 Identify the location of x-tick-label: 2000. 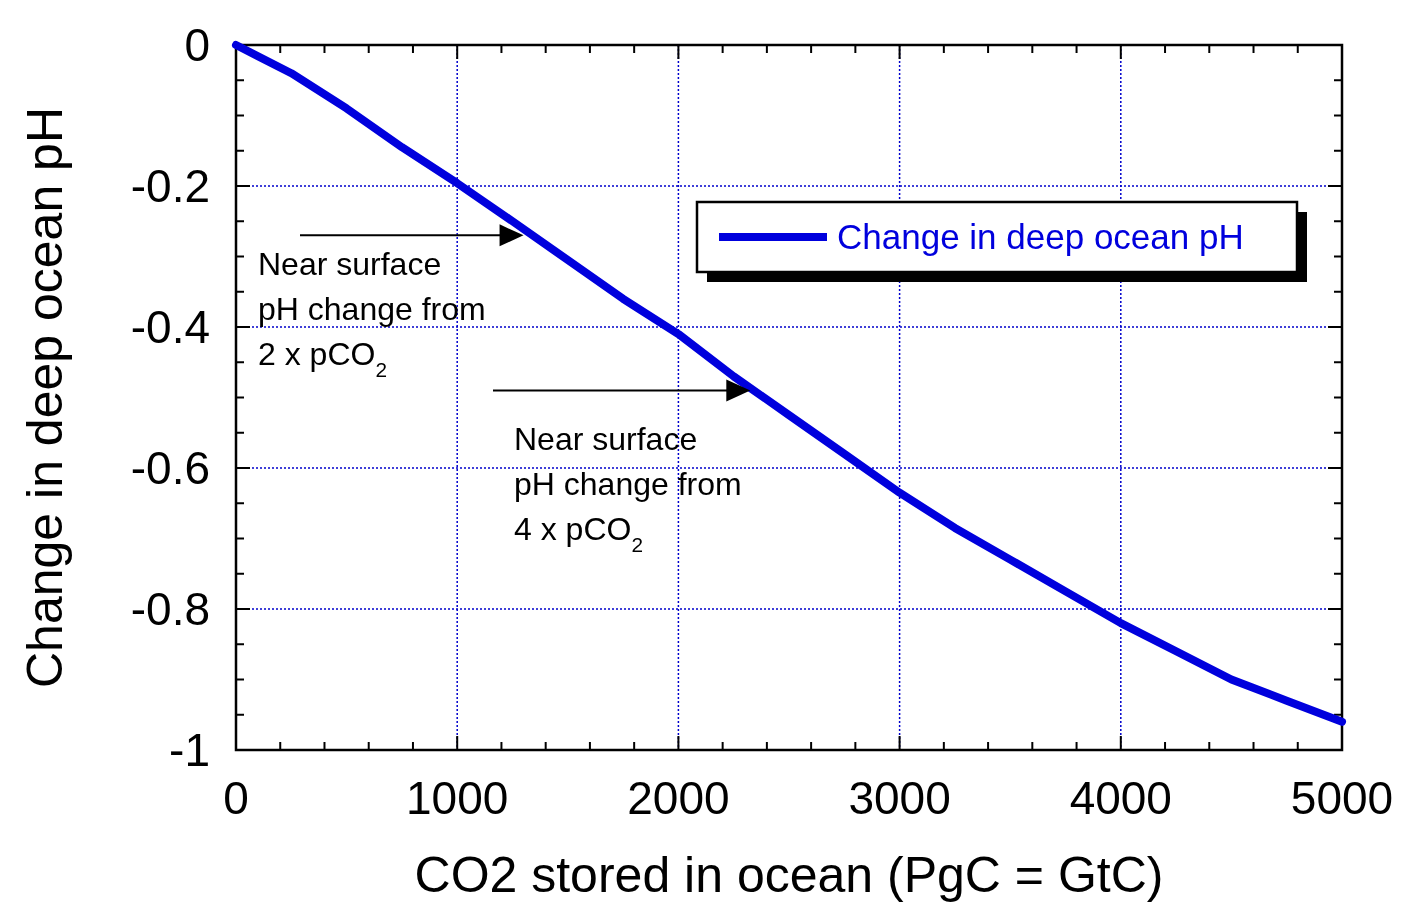
(678, 798).